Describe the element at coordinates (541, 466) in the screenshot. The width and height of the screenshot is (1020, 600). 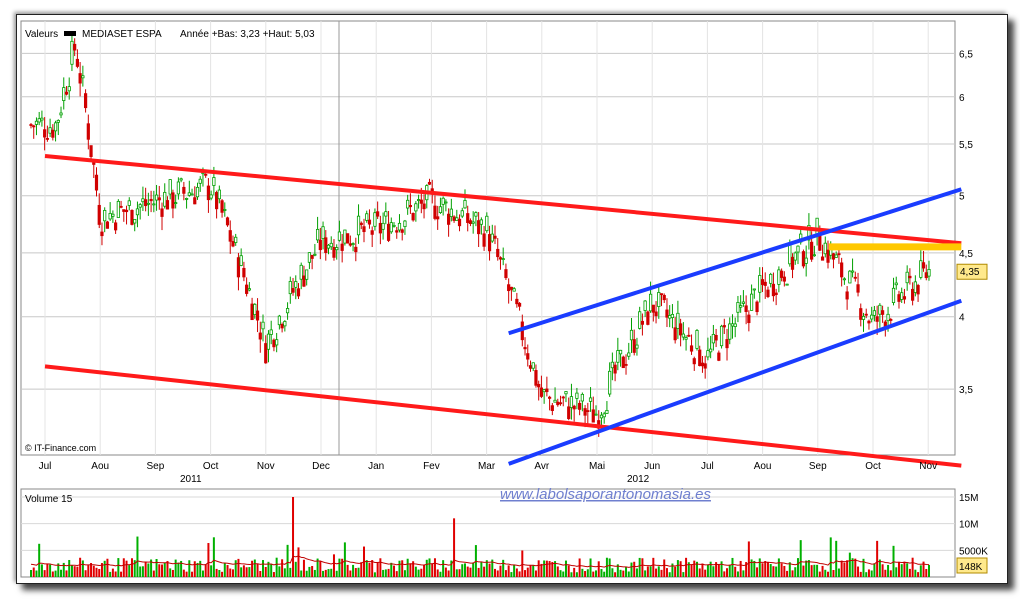
I see `month-label: Avr` at that location.